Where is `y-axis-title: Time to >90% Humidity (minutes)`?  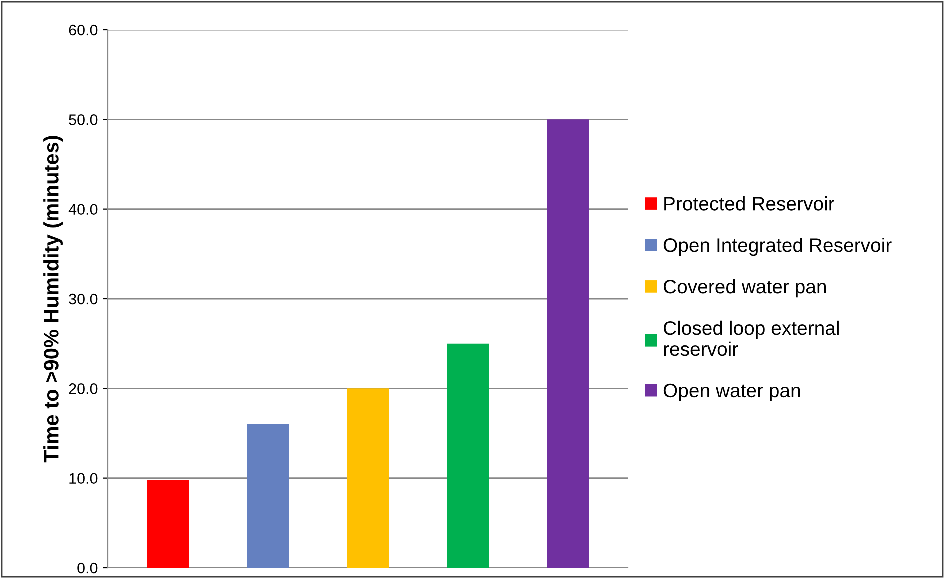
y-axis-title: Time to >90% Humidity (minutes) is located at coordinates (53, 299).